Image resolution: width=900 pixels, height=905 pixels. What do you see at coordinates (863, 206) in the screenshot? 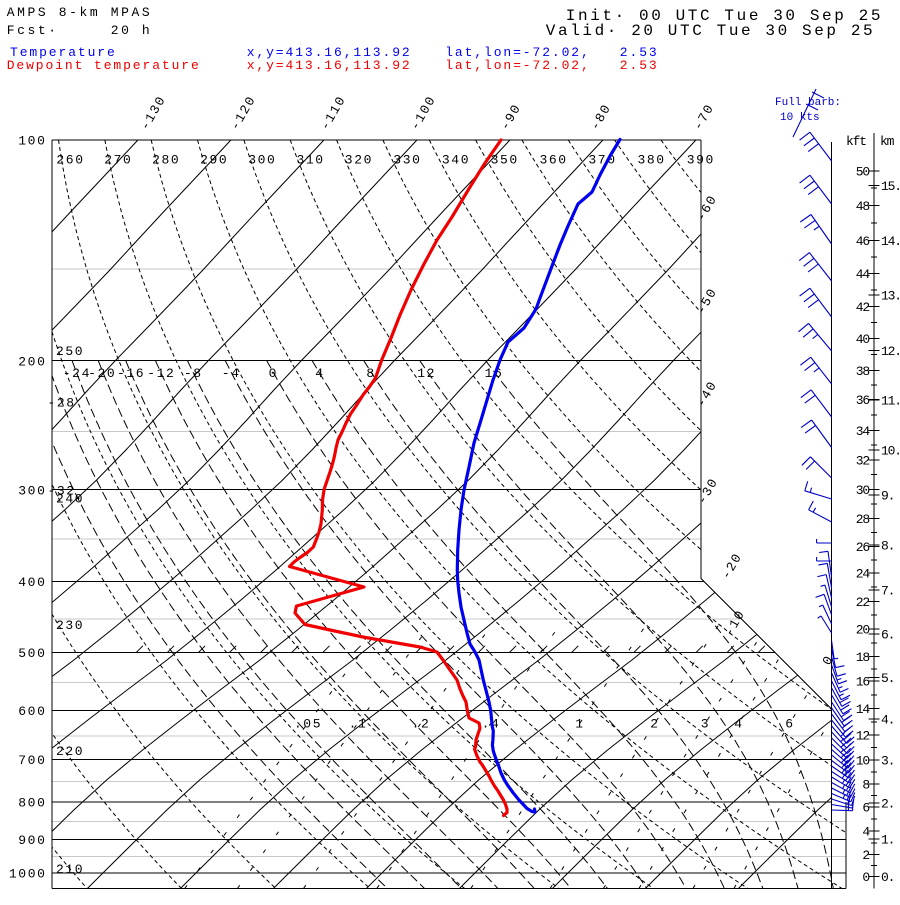
I see `svg-text: 48` at bounding box center [863, 206].